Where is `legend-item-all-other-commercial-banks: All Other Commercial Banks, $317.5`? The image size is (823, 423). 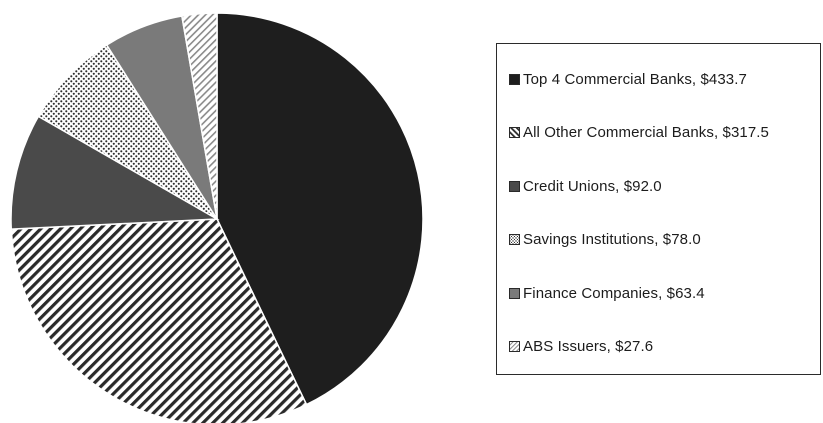 legend-item-all-other-commercial-banks: All Other Commercial Banks, $317.5 is located at coordinates (639, 133).